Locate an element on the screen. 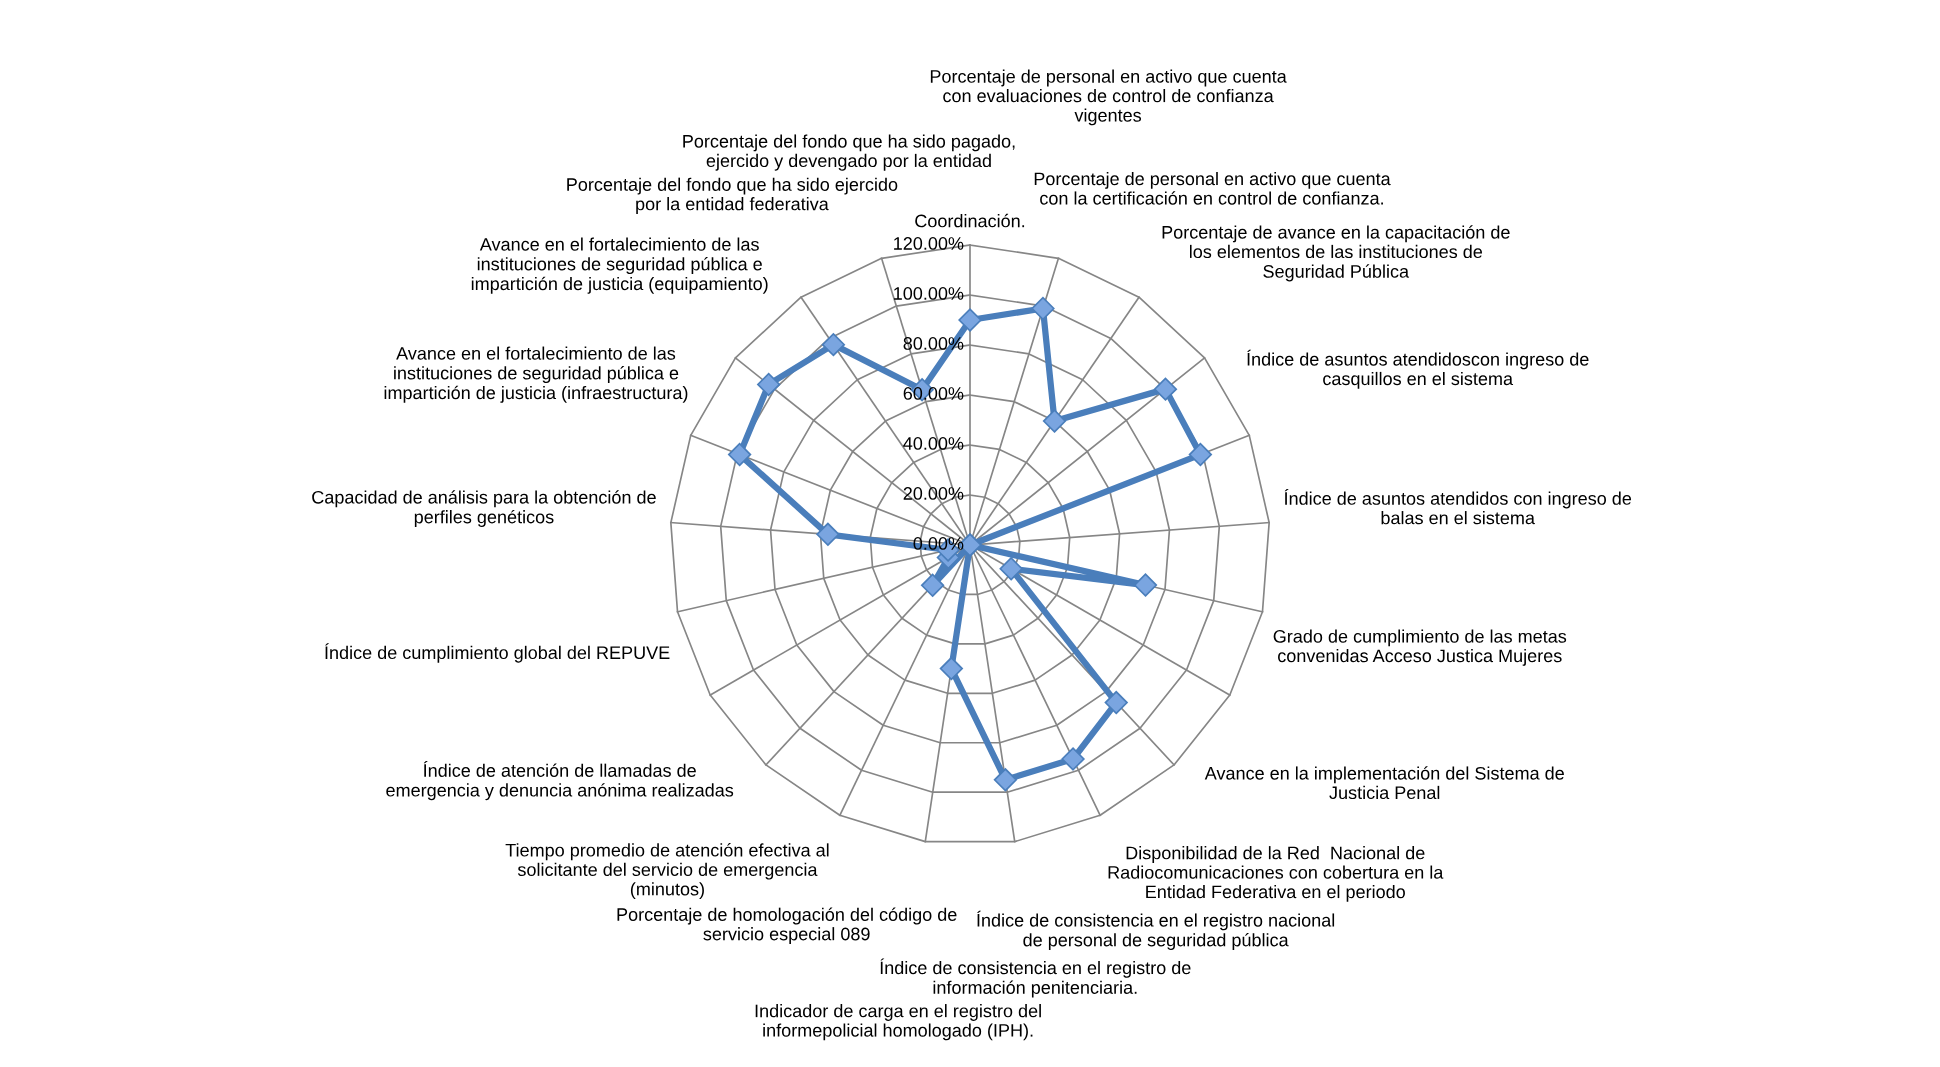 The image size is (1940, 1067). spoke-label: Porcentaje de avance en la capacitación de los elementos de las instituciones de Seguridad Pública is located at coordinates (1336, 253).